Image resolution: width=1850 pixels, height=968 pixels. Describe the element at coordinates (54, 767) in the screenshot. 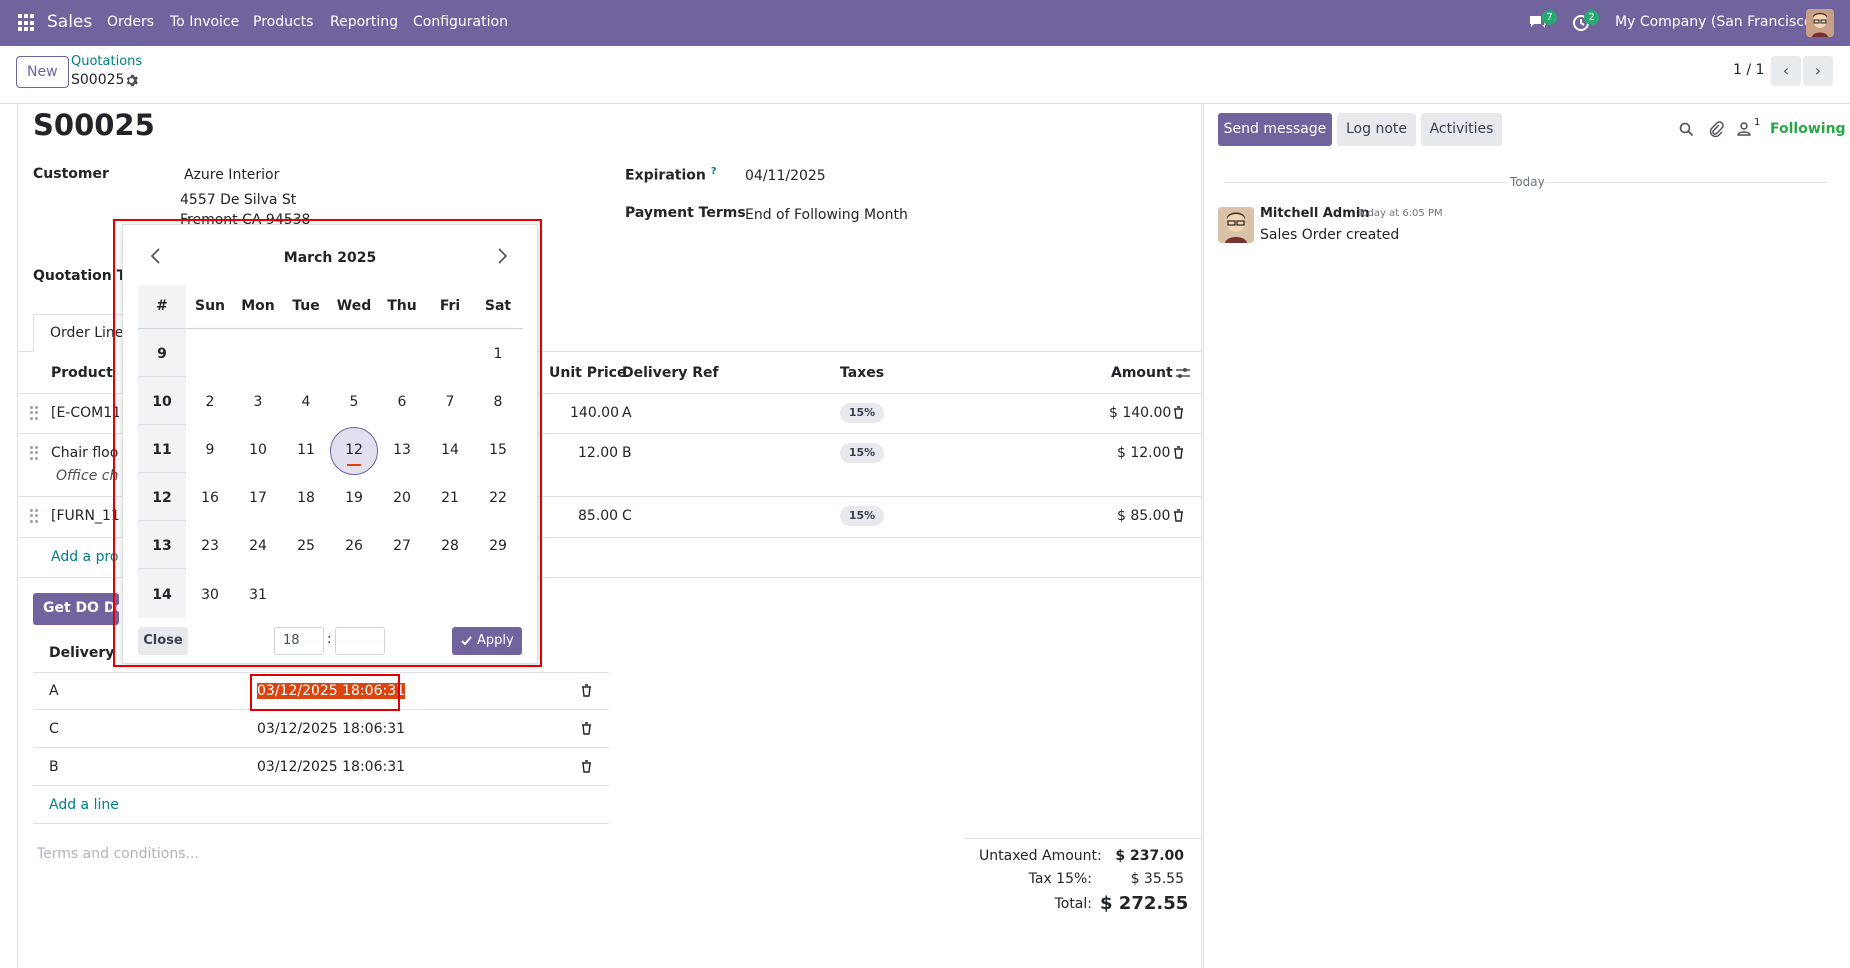

I see `do-row-ref: B` at that location.